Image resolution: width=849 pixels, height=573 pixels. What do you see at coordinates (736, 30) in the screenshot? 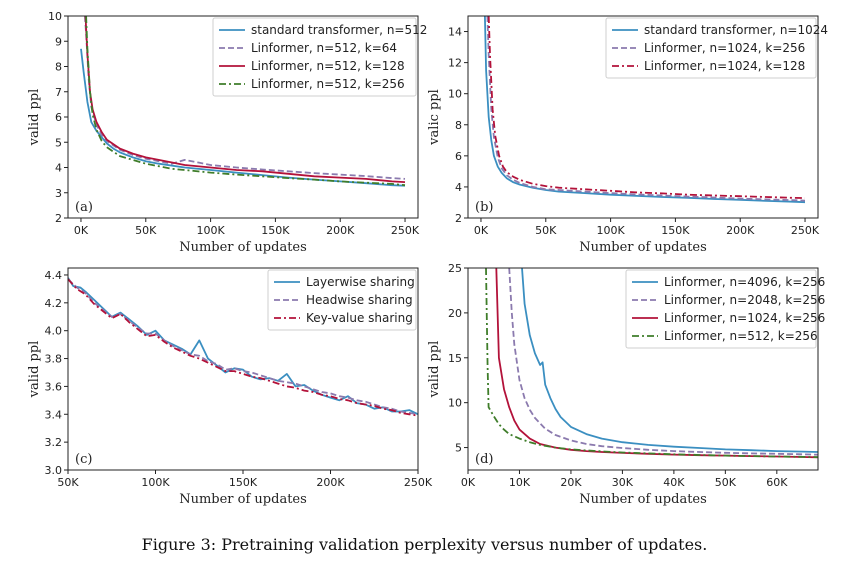
I see `legend-entry: standard transformer, n=1024` at bounding box center [736, 30].